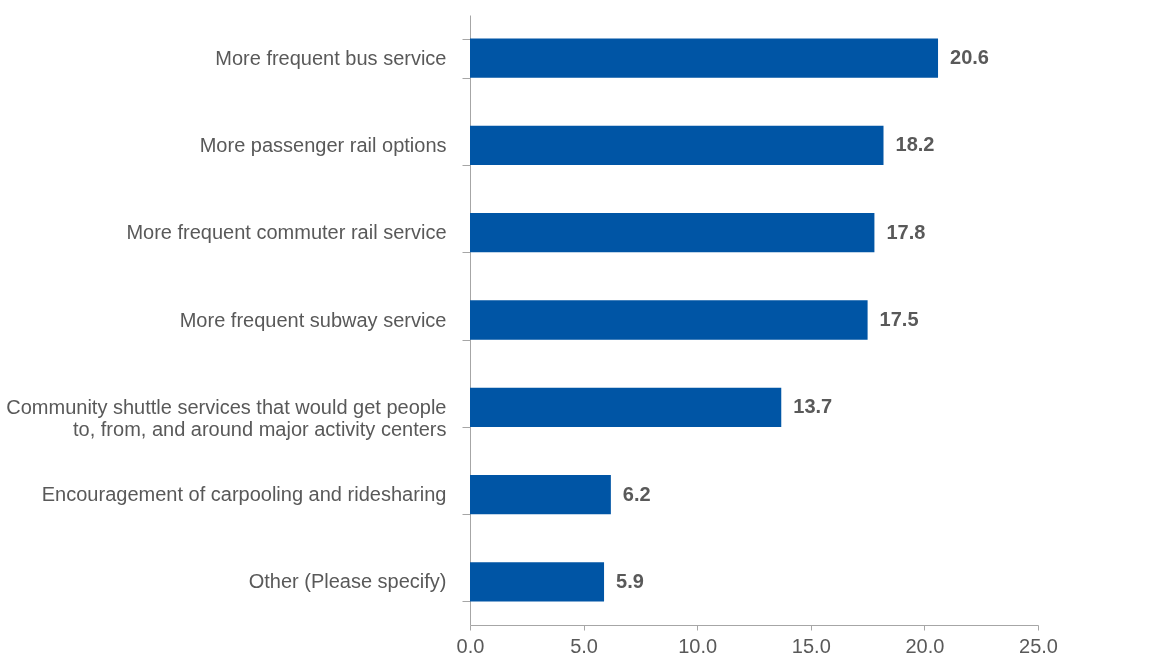 This screenshot has height=665, width=1157. Describe the element at coordinates (813, 406) in the screenshot. I see `data-label: 13.7` at that location.